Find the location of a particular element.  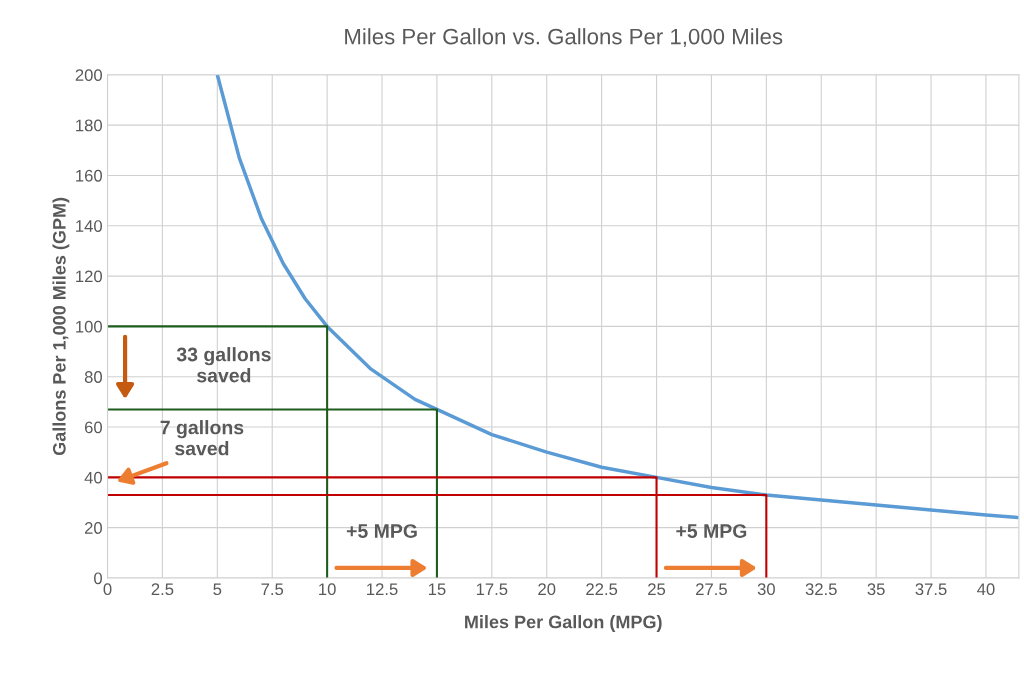

y-tick-label: 20 is located at coordinates (93, 528).